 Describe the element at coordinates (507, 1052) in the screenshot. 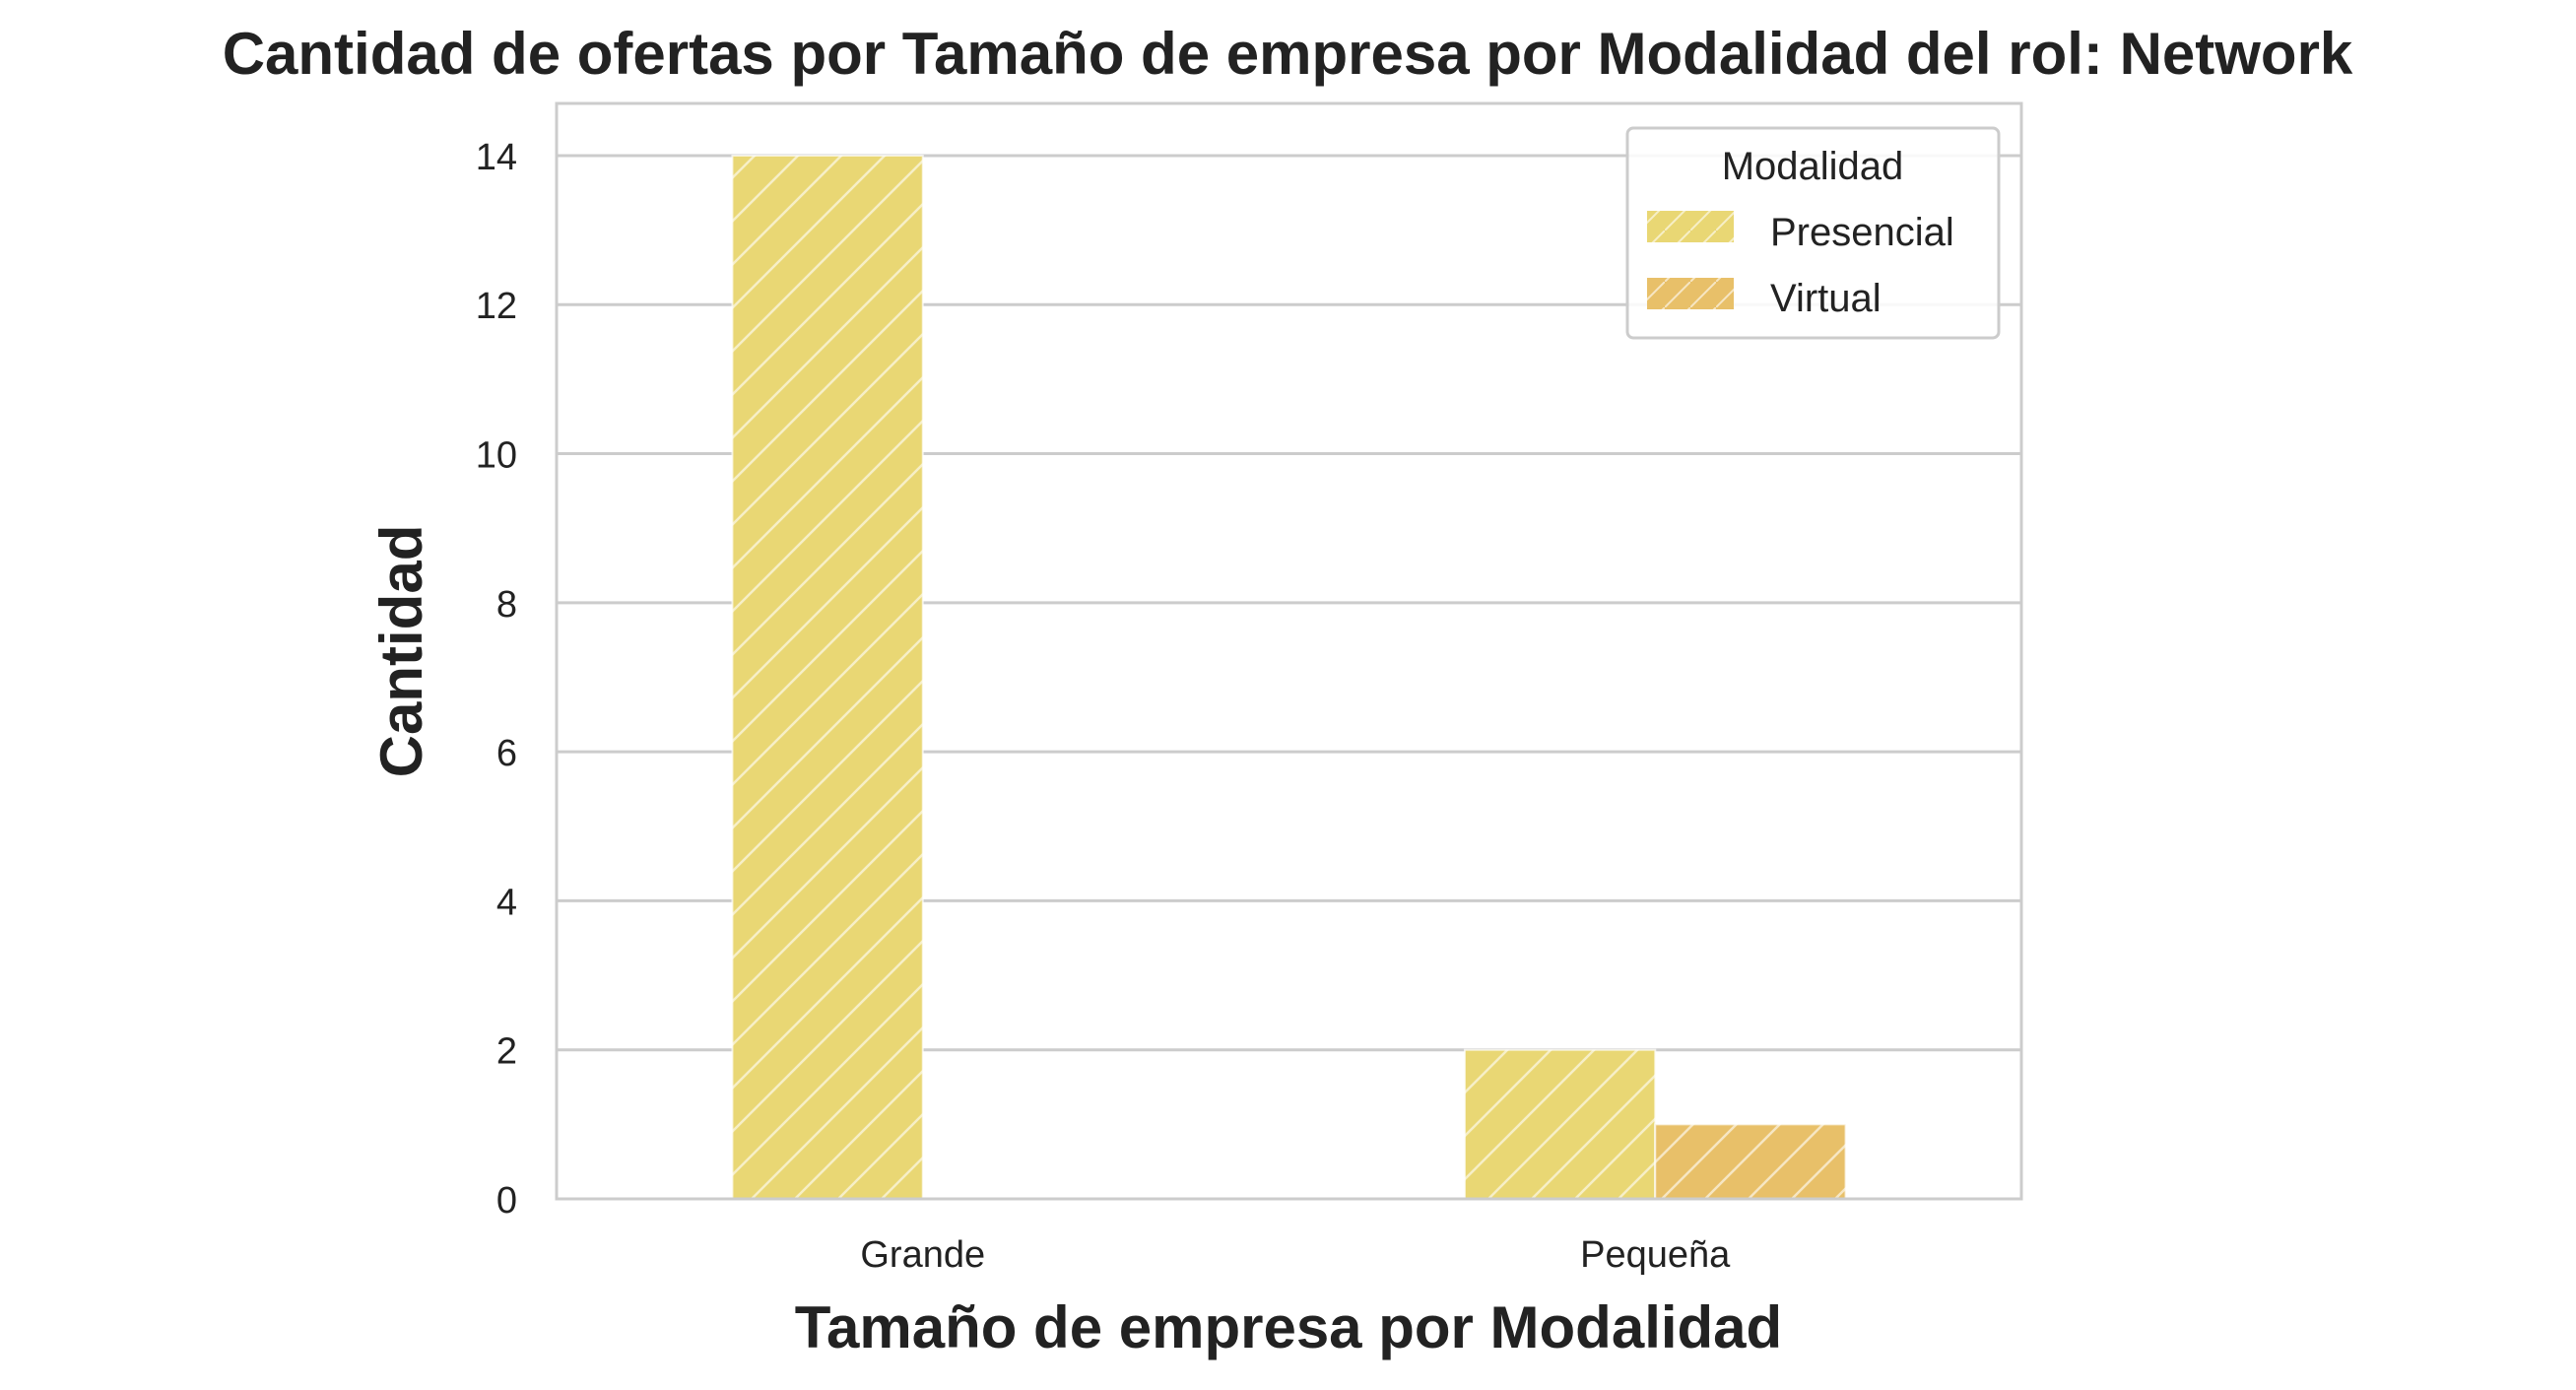

I see `y-tick-label: 2` at that location.